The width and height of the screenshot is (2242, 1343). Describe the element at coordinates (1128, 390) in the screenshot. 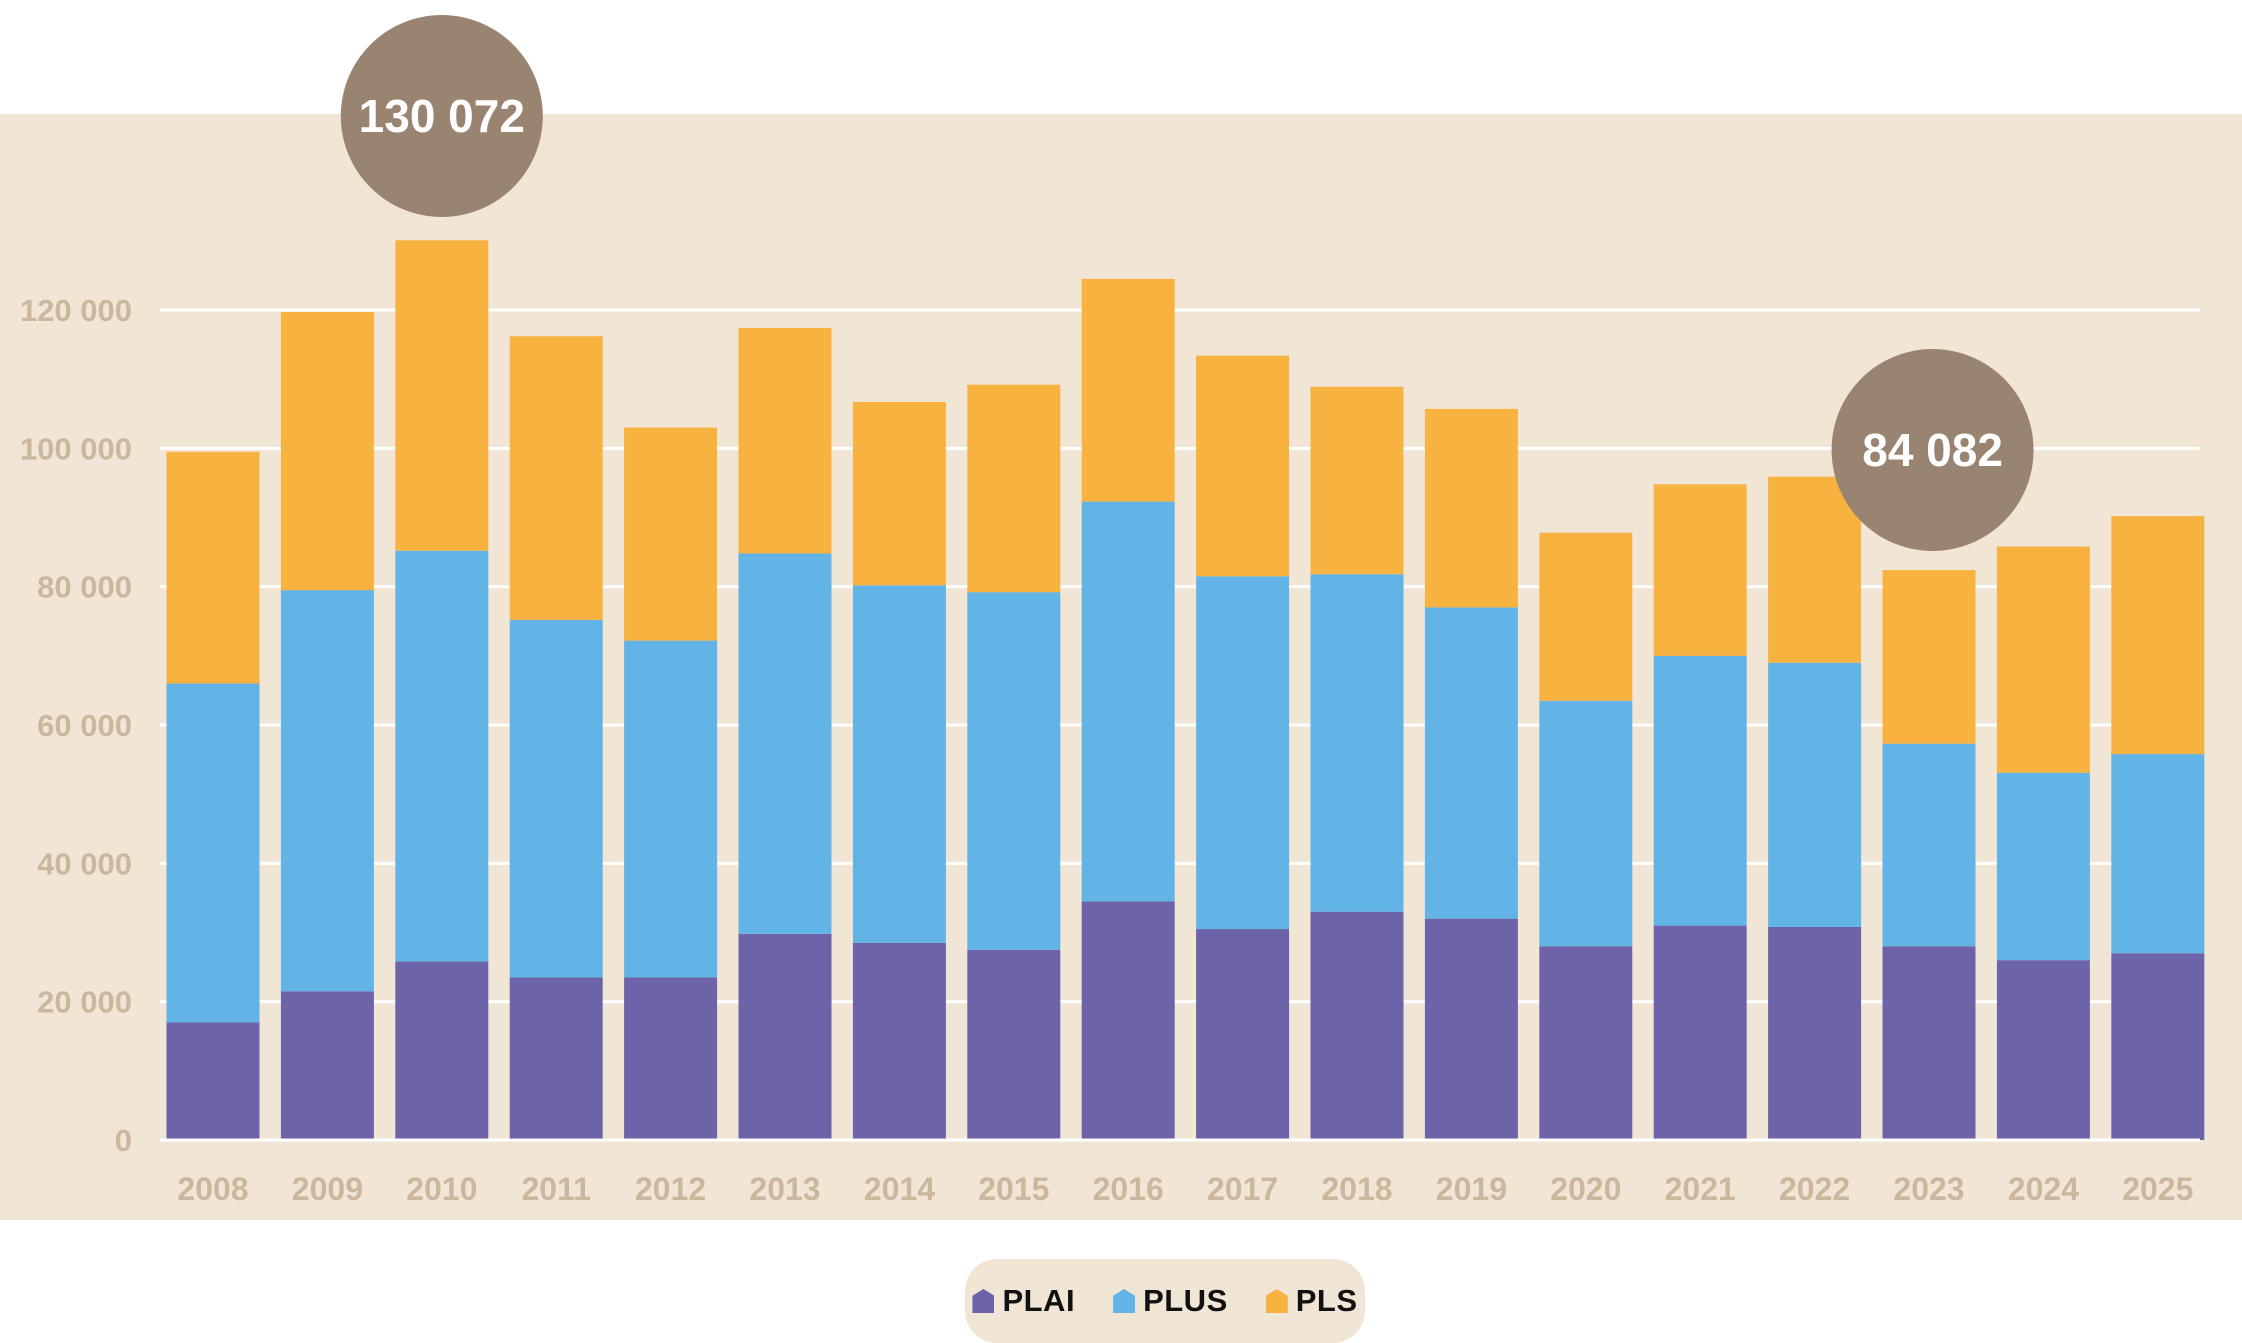

I see `bar-pls-2016` at that location.